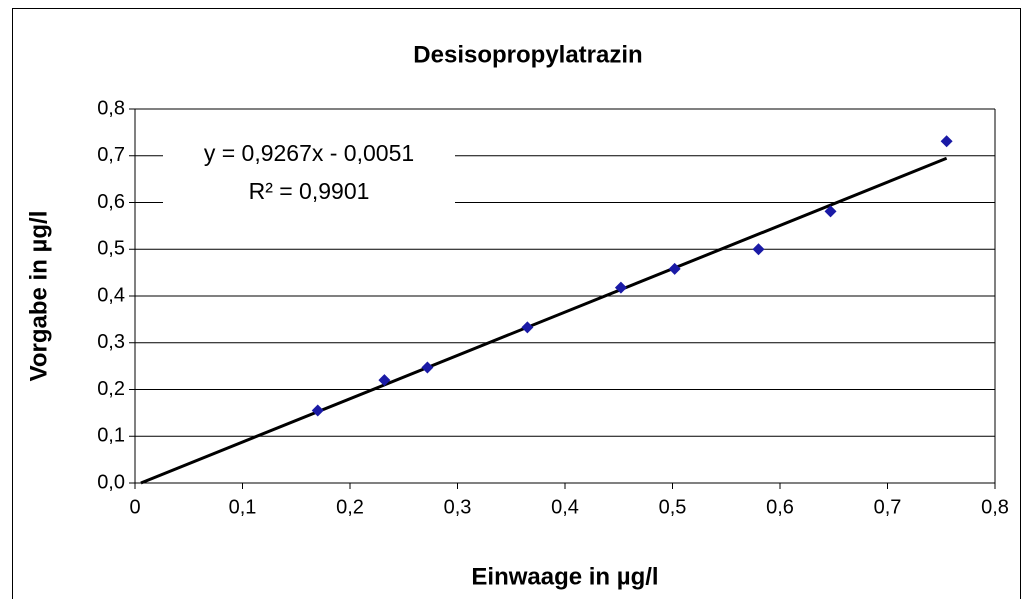 The width and height of the screenshot is (1027, 599). Describe the element at coordinates (350, 507) in the screenshot. I see `x-tick-label: 0,2` at that location.